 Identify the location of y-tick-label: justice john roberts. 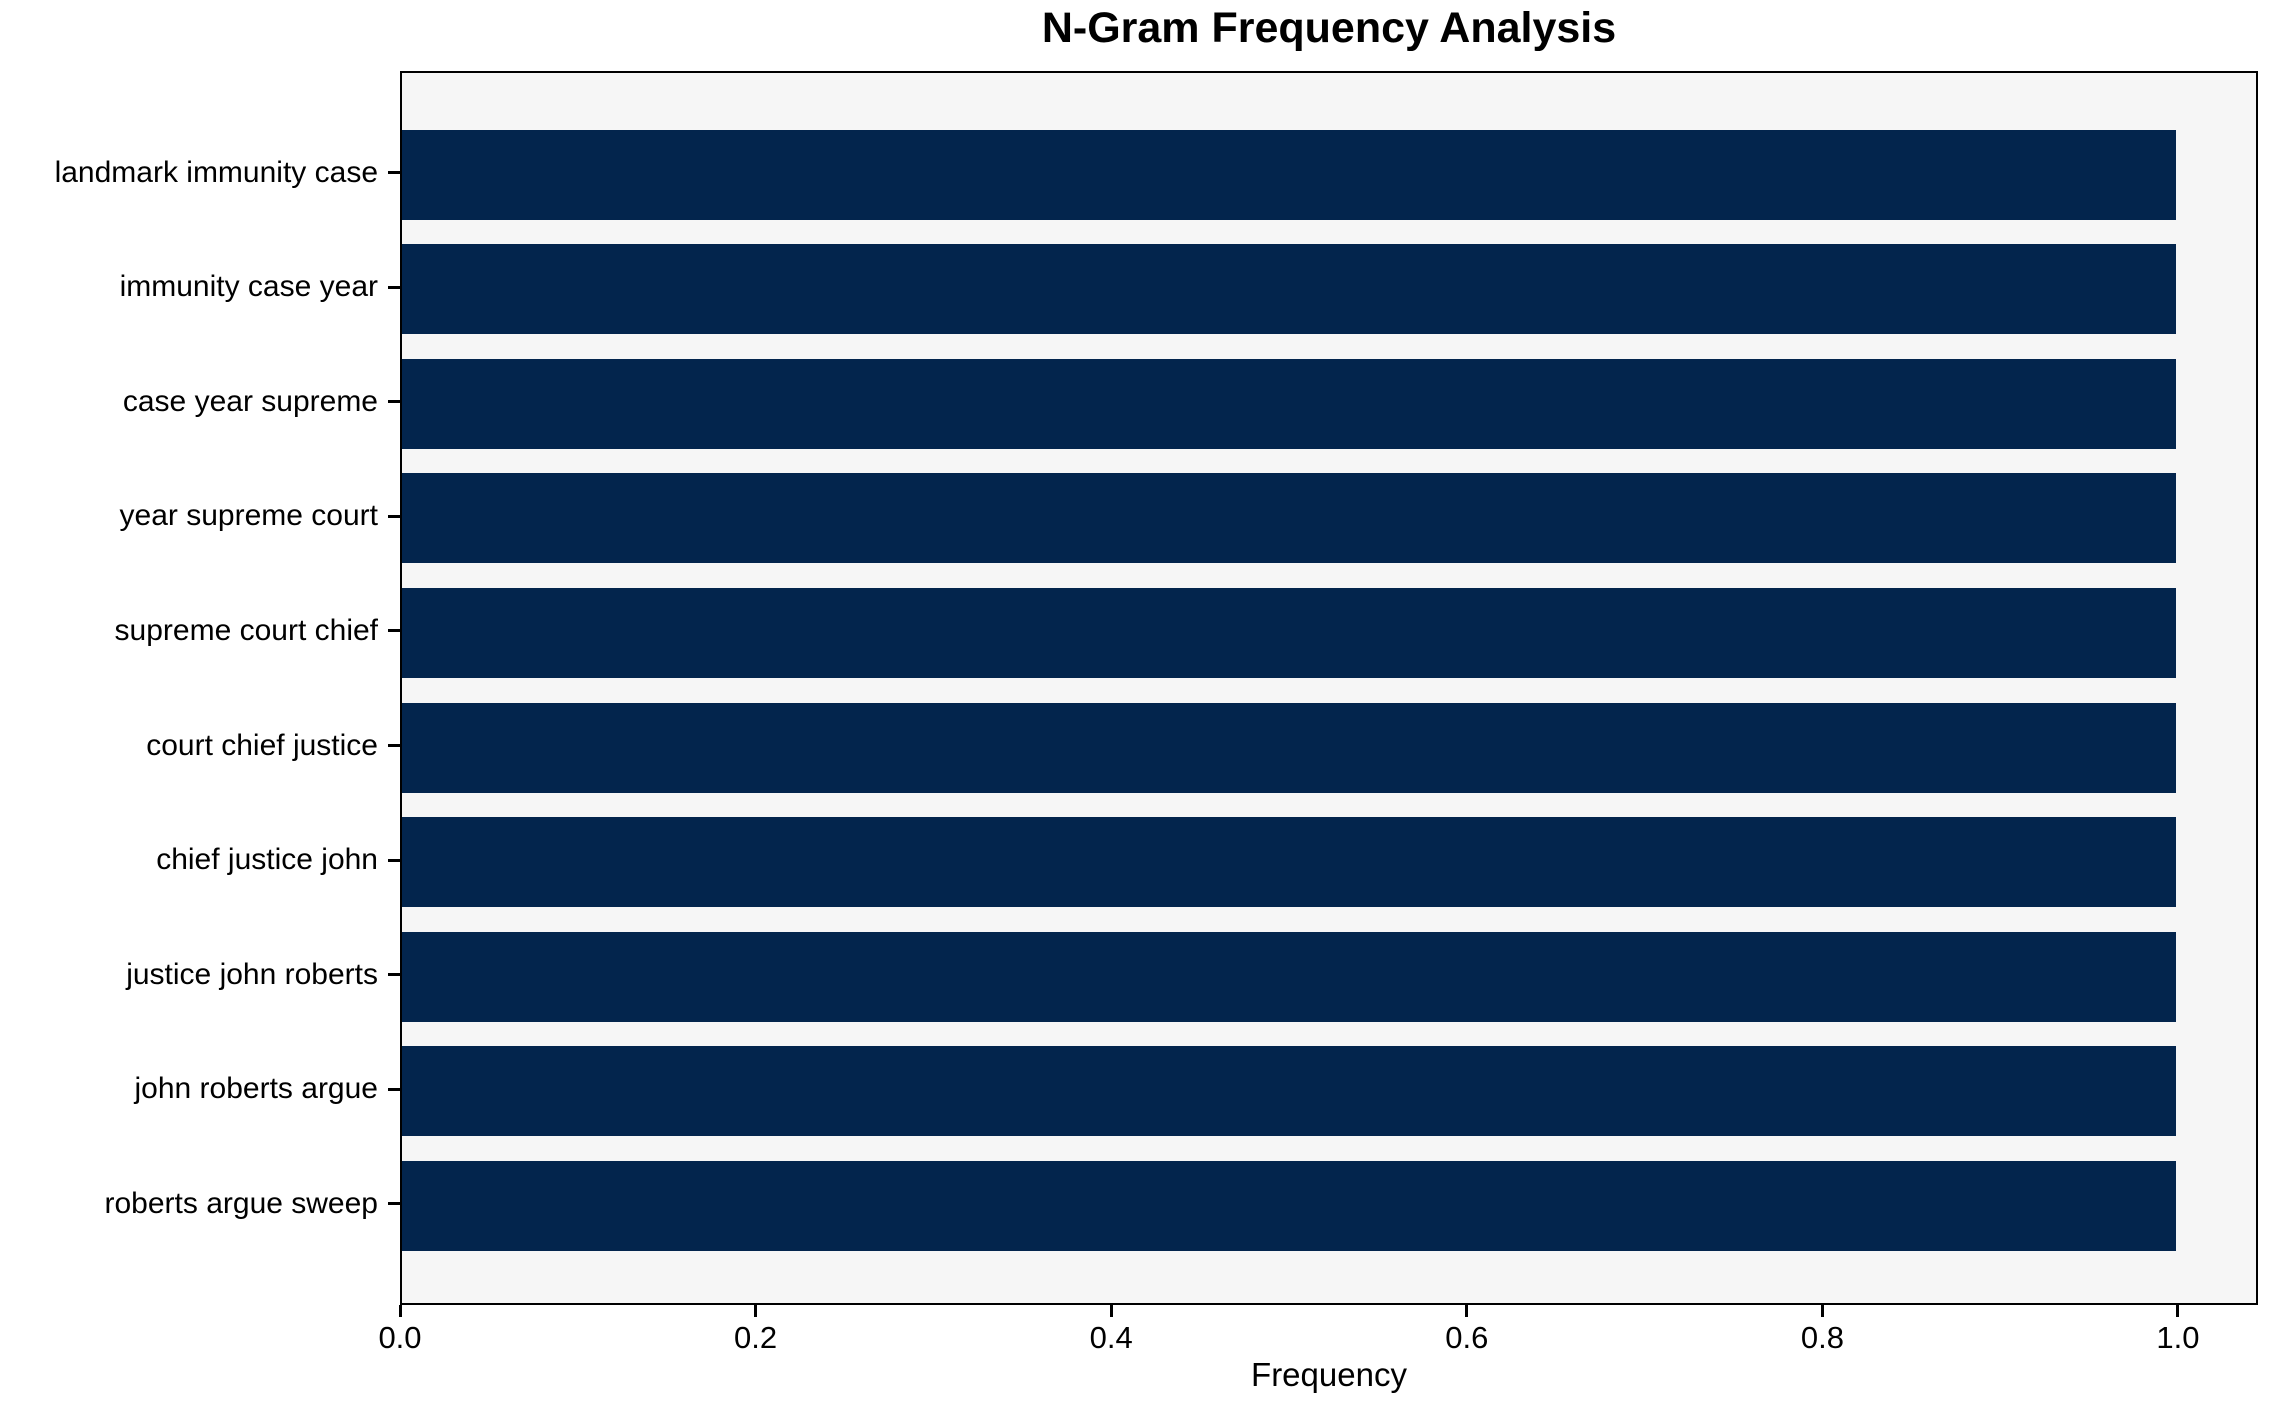
(252, 974).